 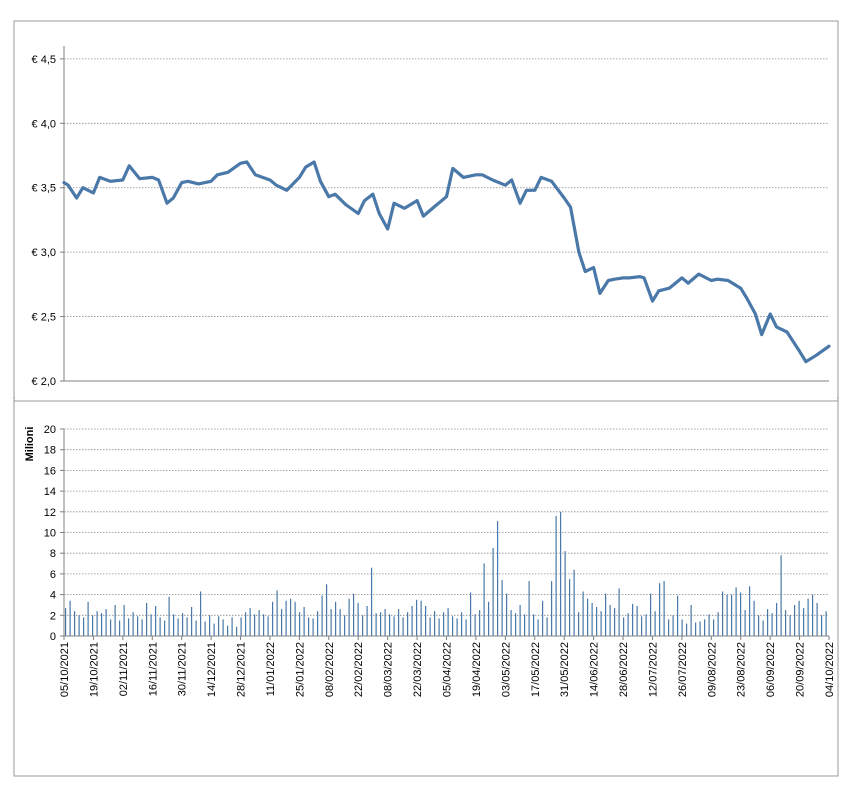 I want to click on volume-x-tick-label: 28/12/2021, so click(x=242, y=669).